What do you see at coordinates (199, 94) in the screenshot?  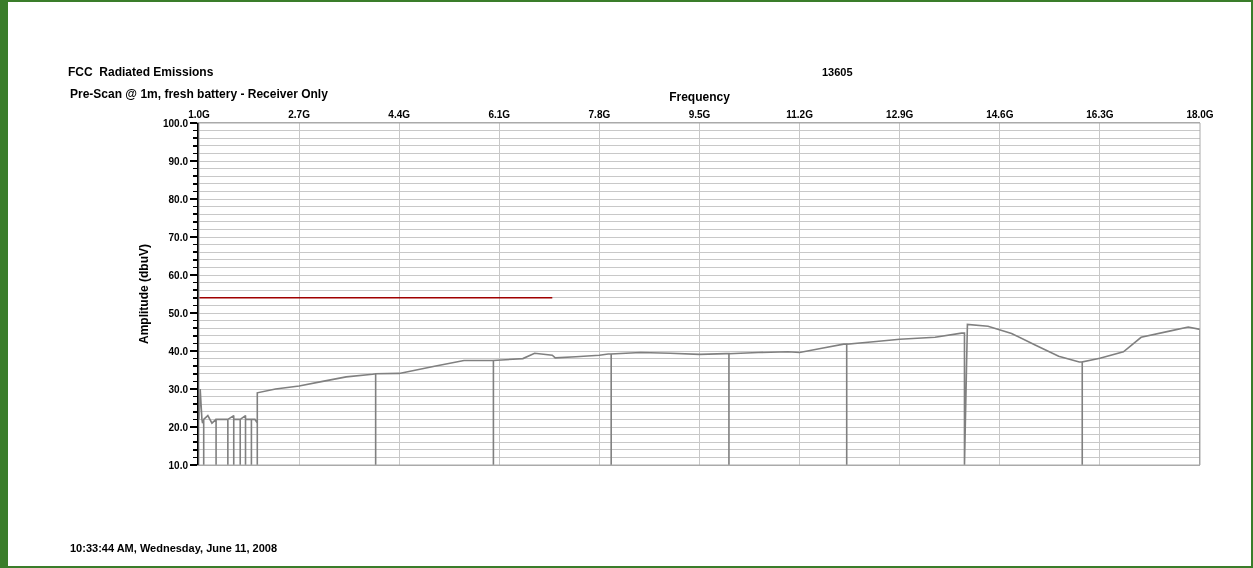 I see `chart-subtitle: Pre-Scan @ 1m, fresh battery - Receiver Only` at bounding box center [199, 94].